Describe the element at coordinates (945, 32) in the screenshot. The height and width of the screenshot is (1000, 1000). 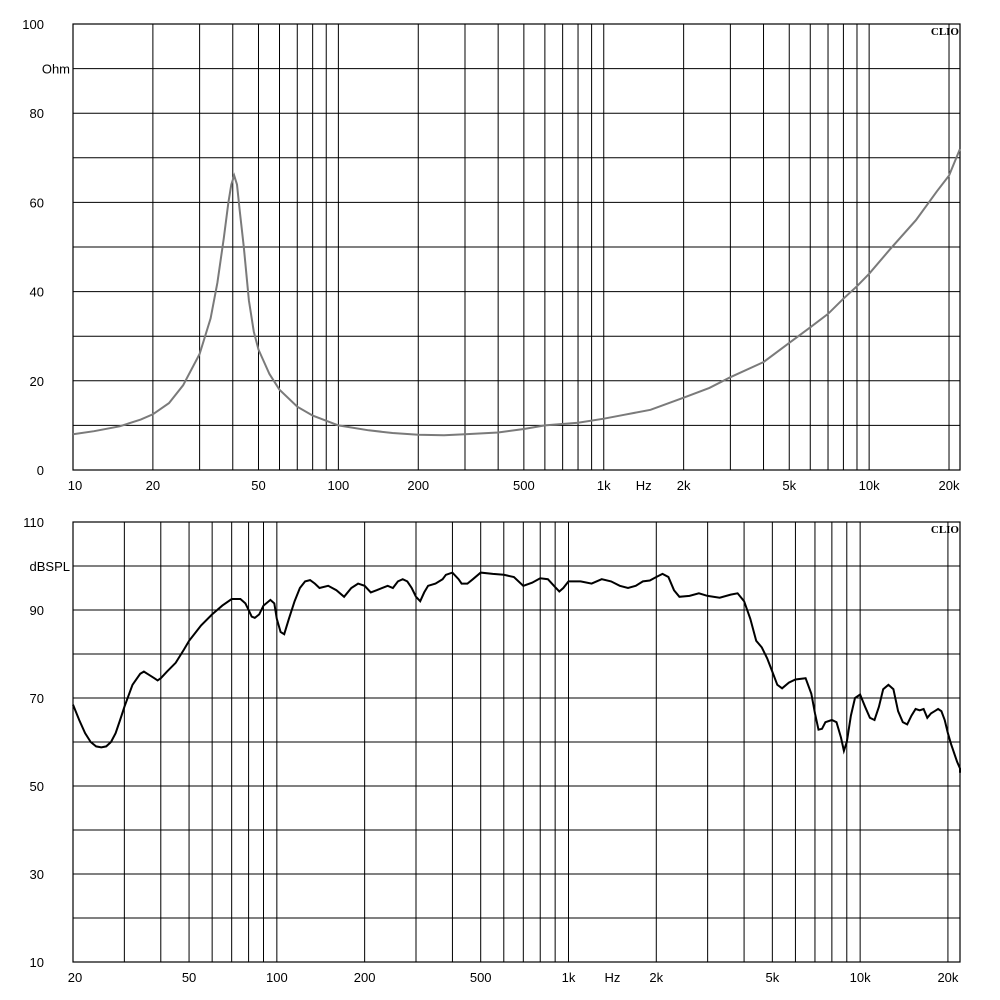
I see `impedance-brand-label: CLIO` at that location.